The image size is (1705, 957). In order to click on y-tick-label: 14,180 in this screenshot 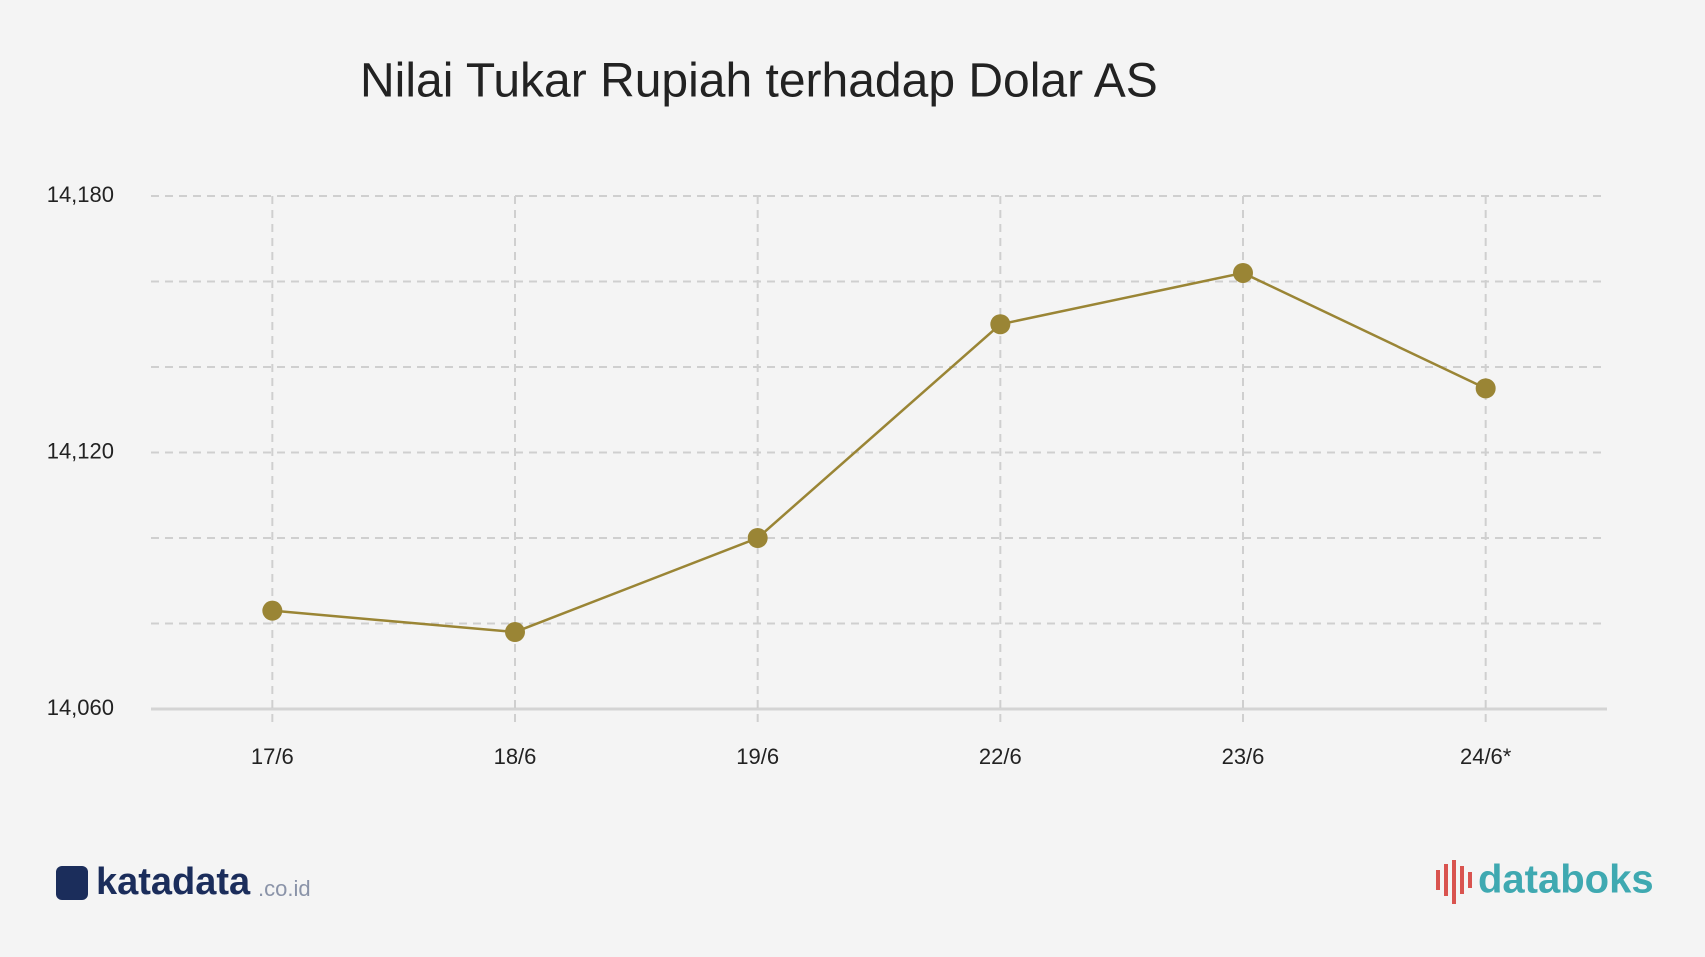, I will do `click(80, 194)`.